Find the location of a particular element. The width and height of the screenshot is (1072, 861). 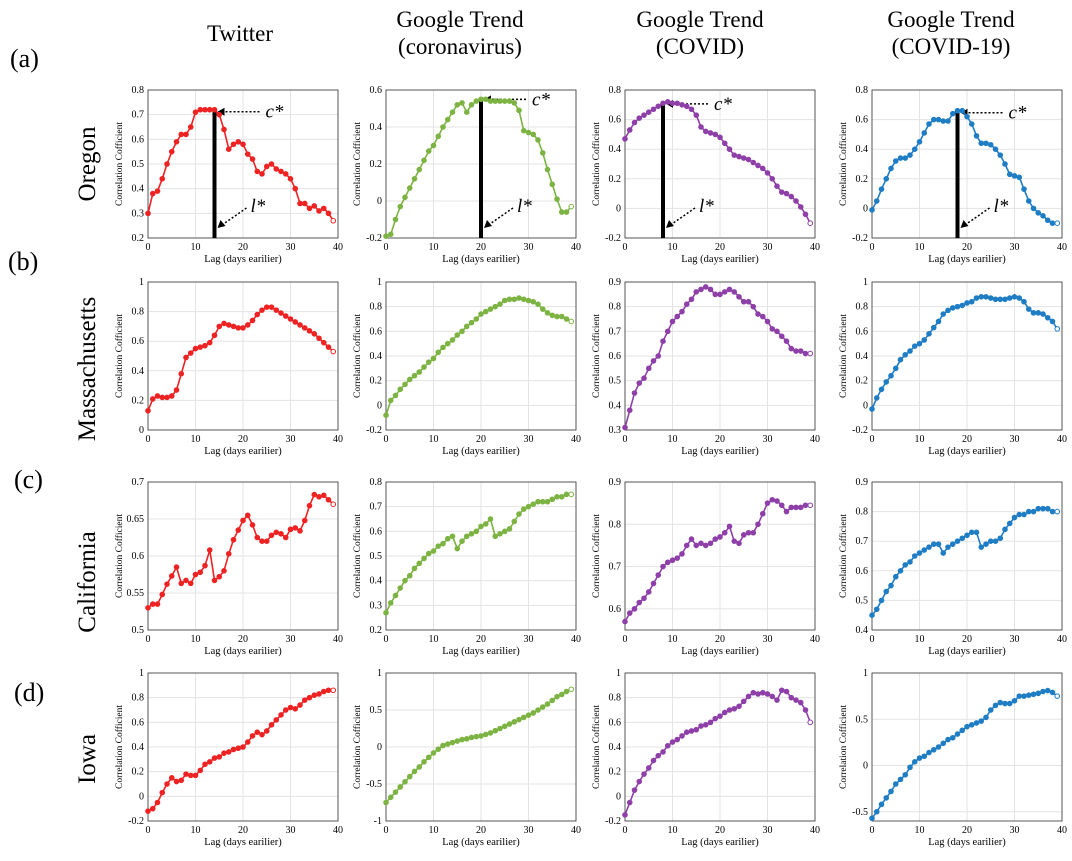

row-tag-a: (a) is located at coordinates (24, 58).